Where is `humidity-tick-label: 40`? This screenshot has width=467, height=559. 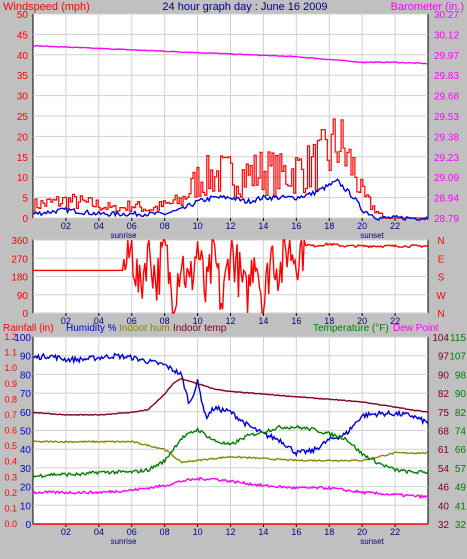
humidity-tick-label: 40 is located at coordinates (26, 450).